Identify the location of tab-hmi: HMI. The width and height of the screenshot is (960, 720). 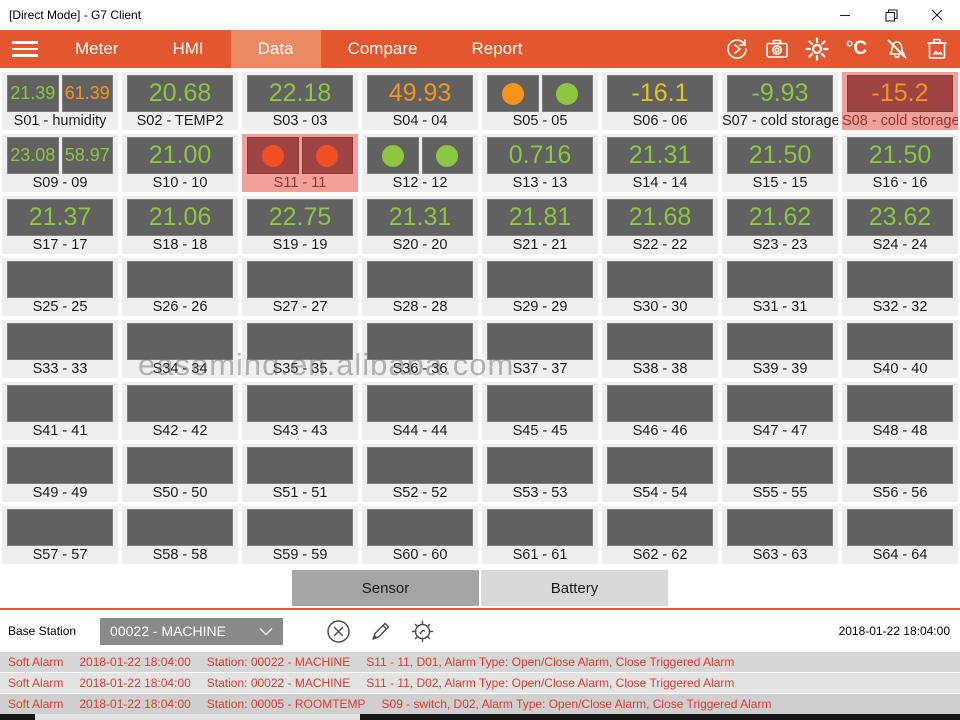
(187, 49).